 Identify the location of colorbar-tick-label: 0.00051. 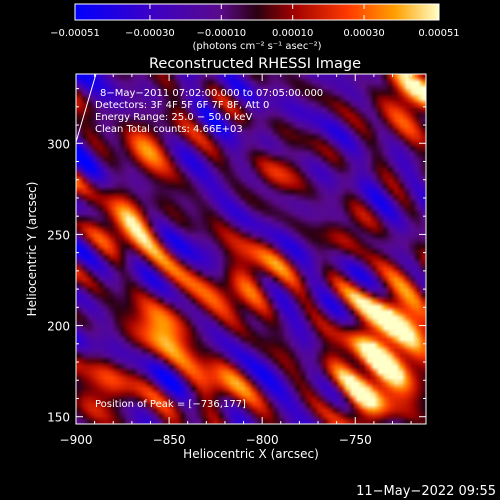
(438, 33).